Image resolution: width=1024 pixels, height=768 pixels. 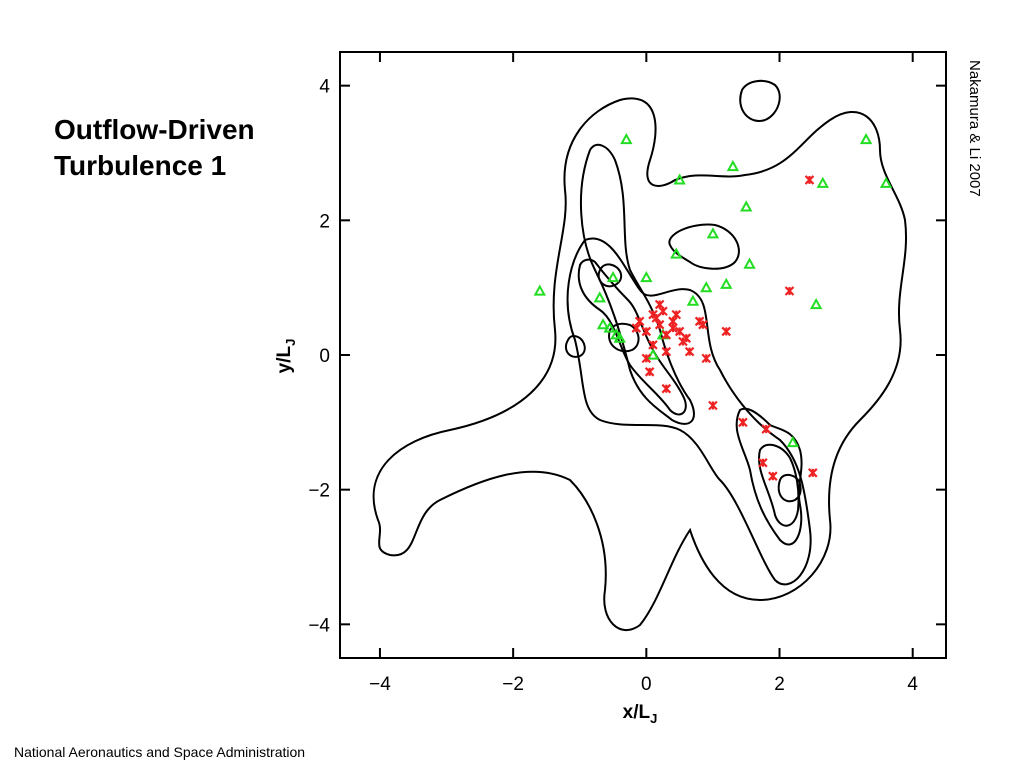 What do you see at coordinates (140, 165) in the screenshot?
I see `slide-title-line-2: Turbulence 1` at bounding box center [140, 165].